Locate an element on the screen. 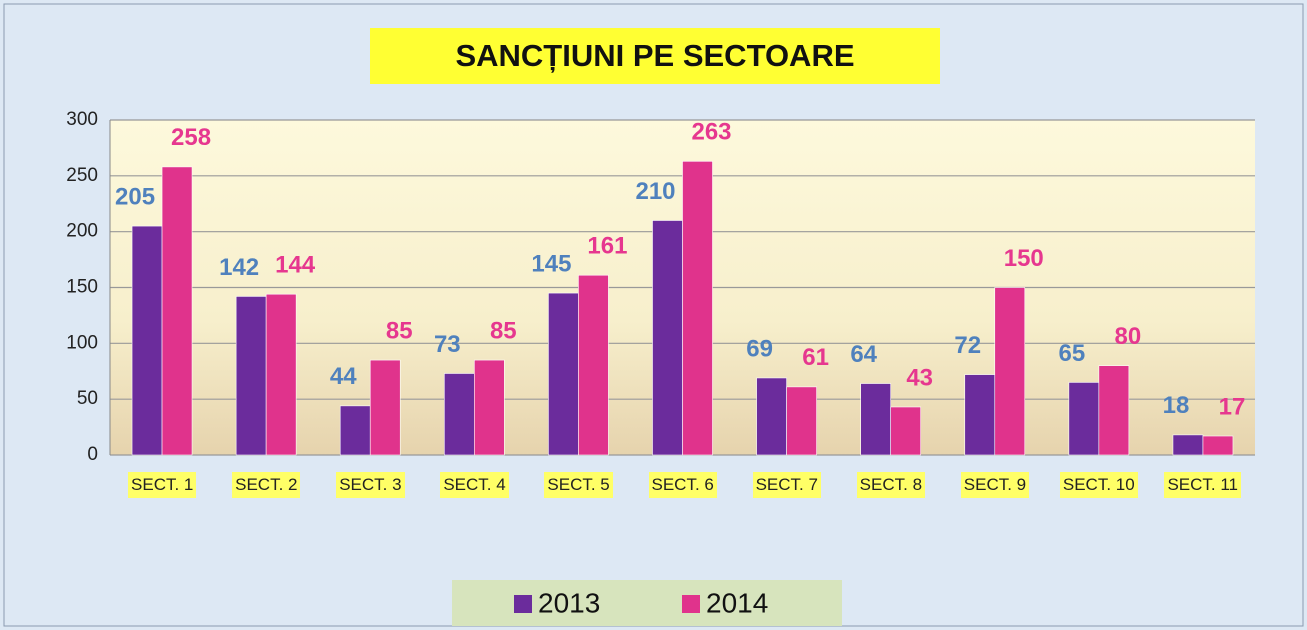 This screenshot has width=1307, height=630. value-label: 61 is located at coordinates (815, 357).